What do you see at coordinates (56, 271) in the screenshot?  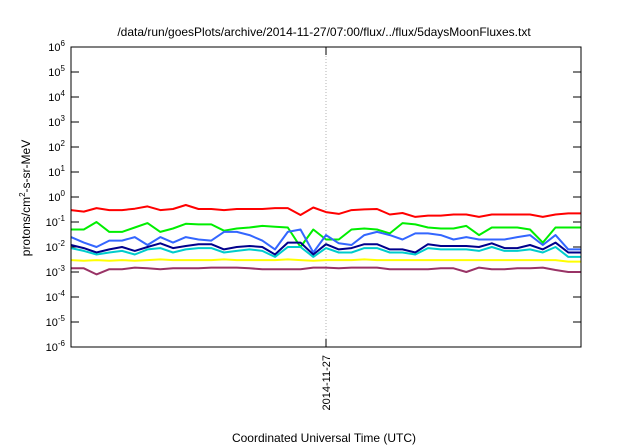 I see `y-tick-label: 10⁻³` at bounding box center [56, 271].